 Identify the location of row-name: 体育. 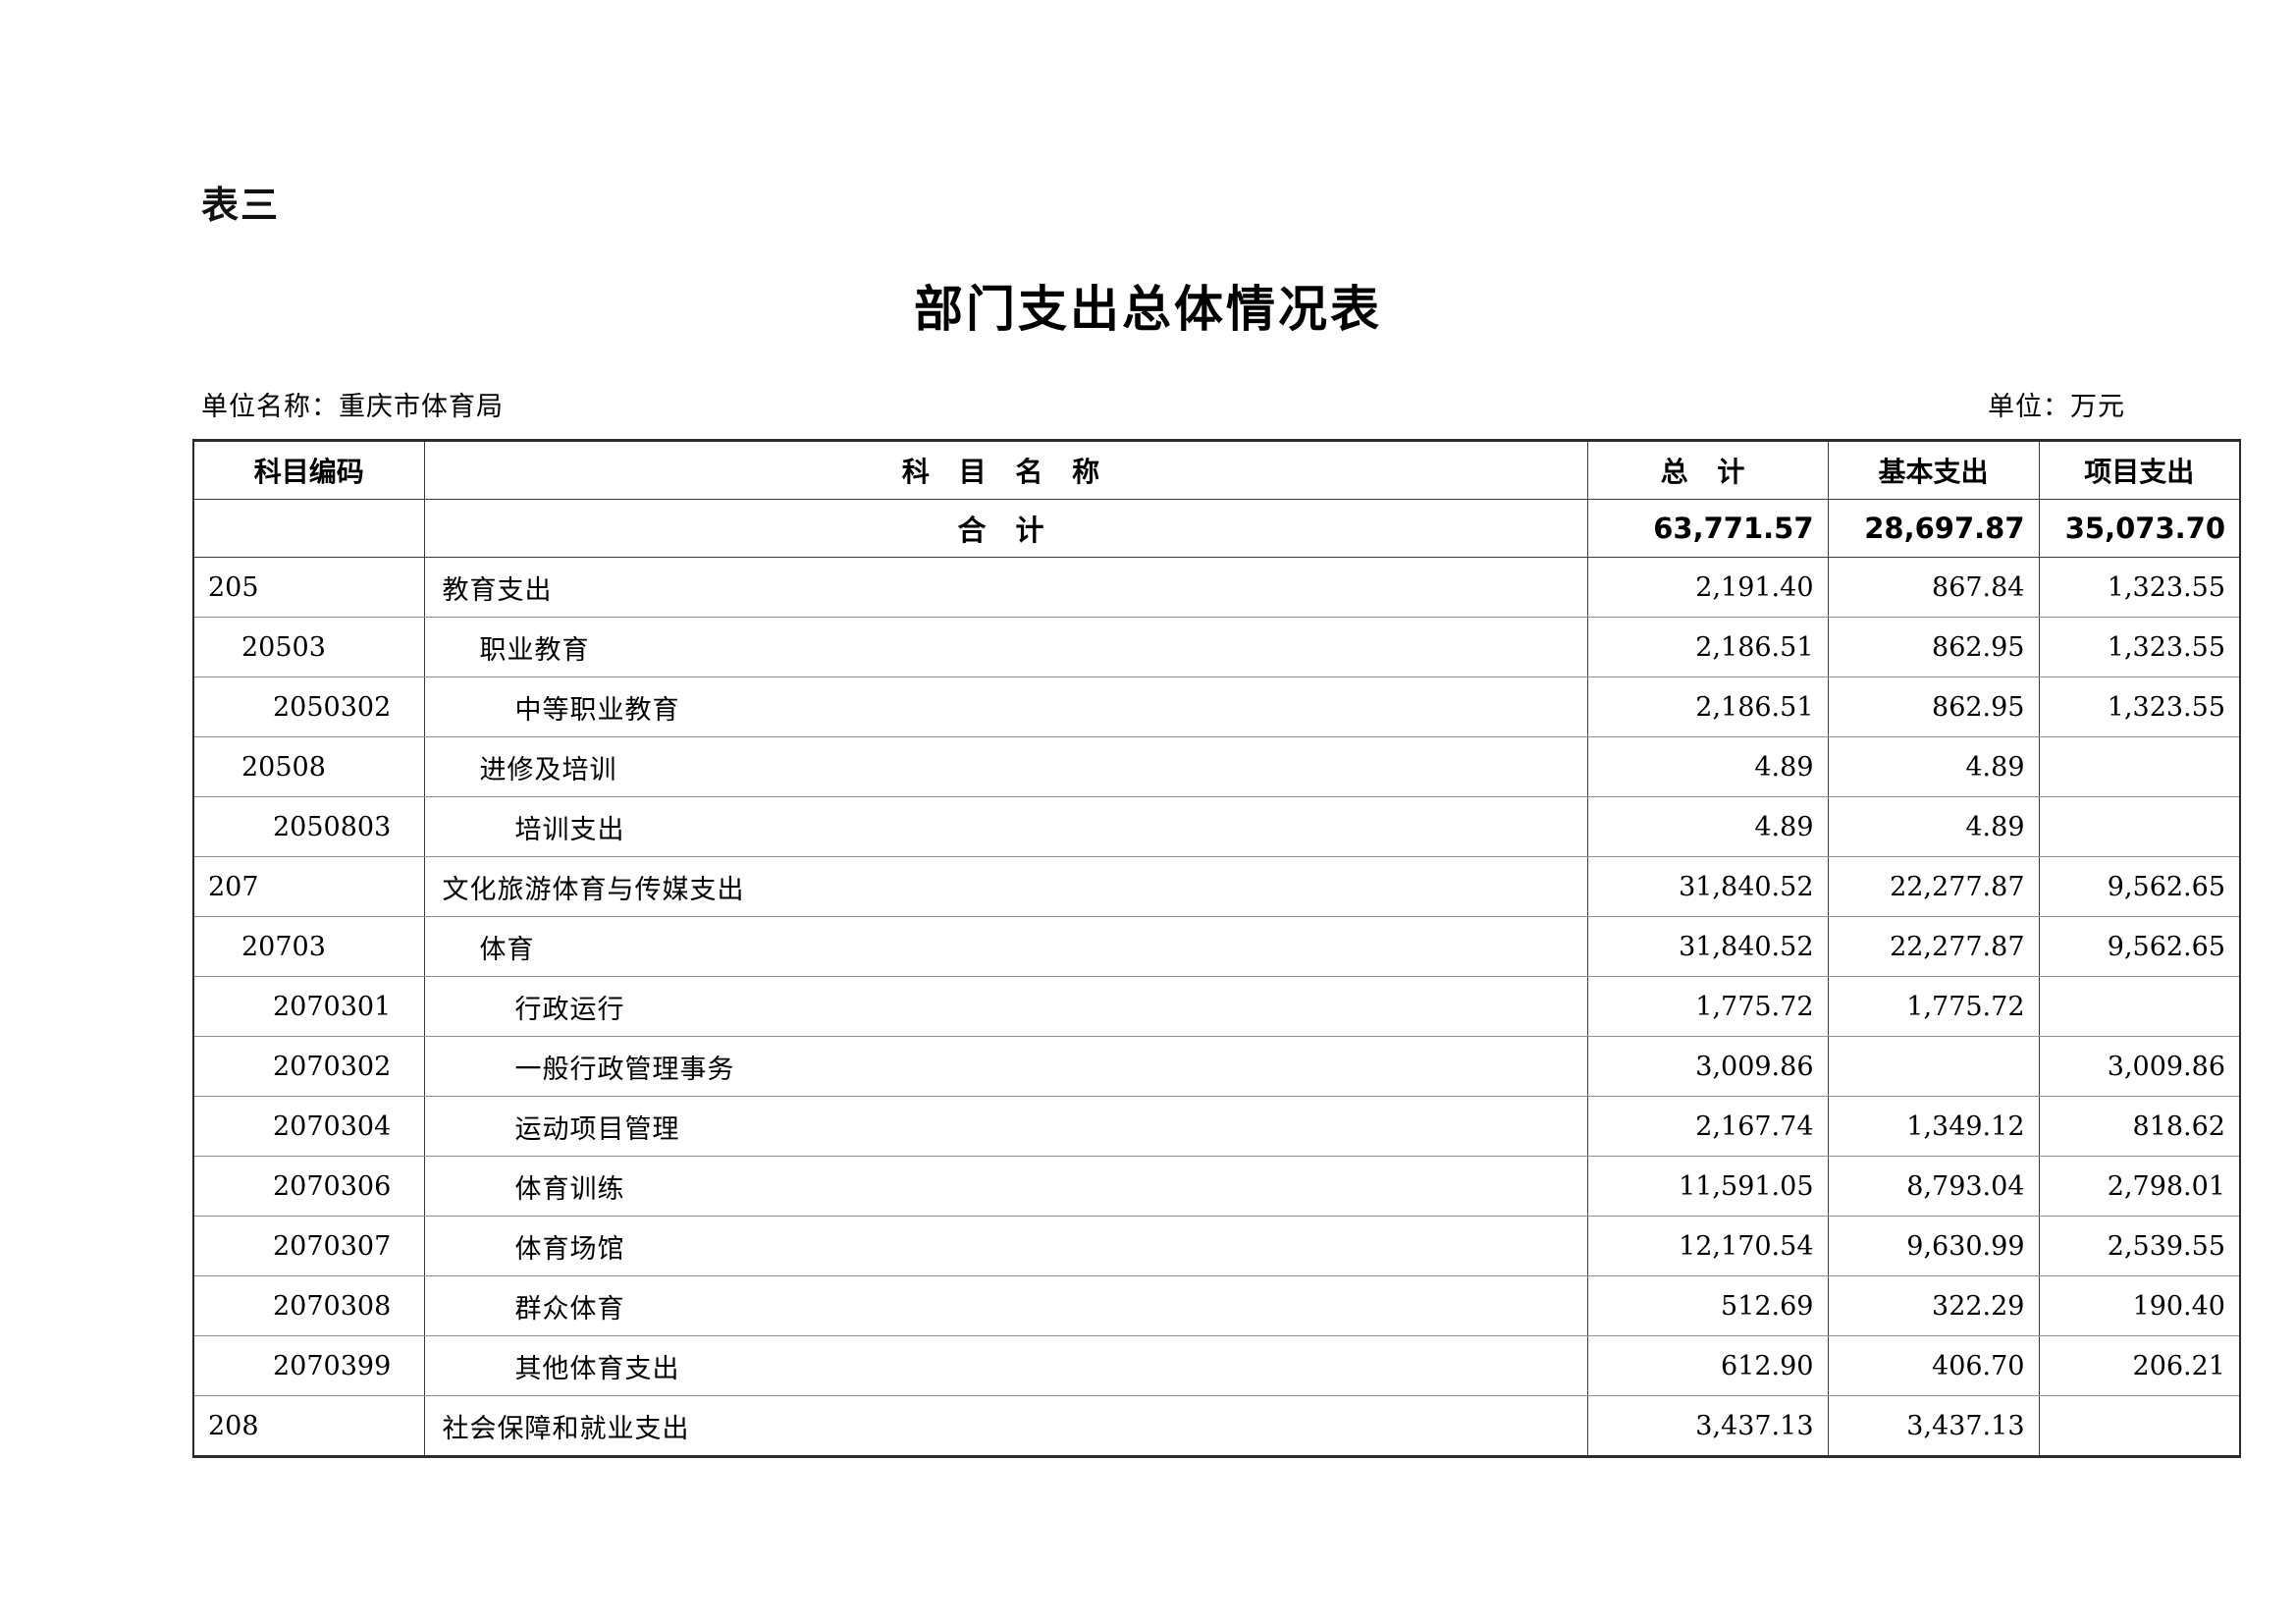
(1005, 946).